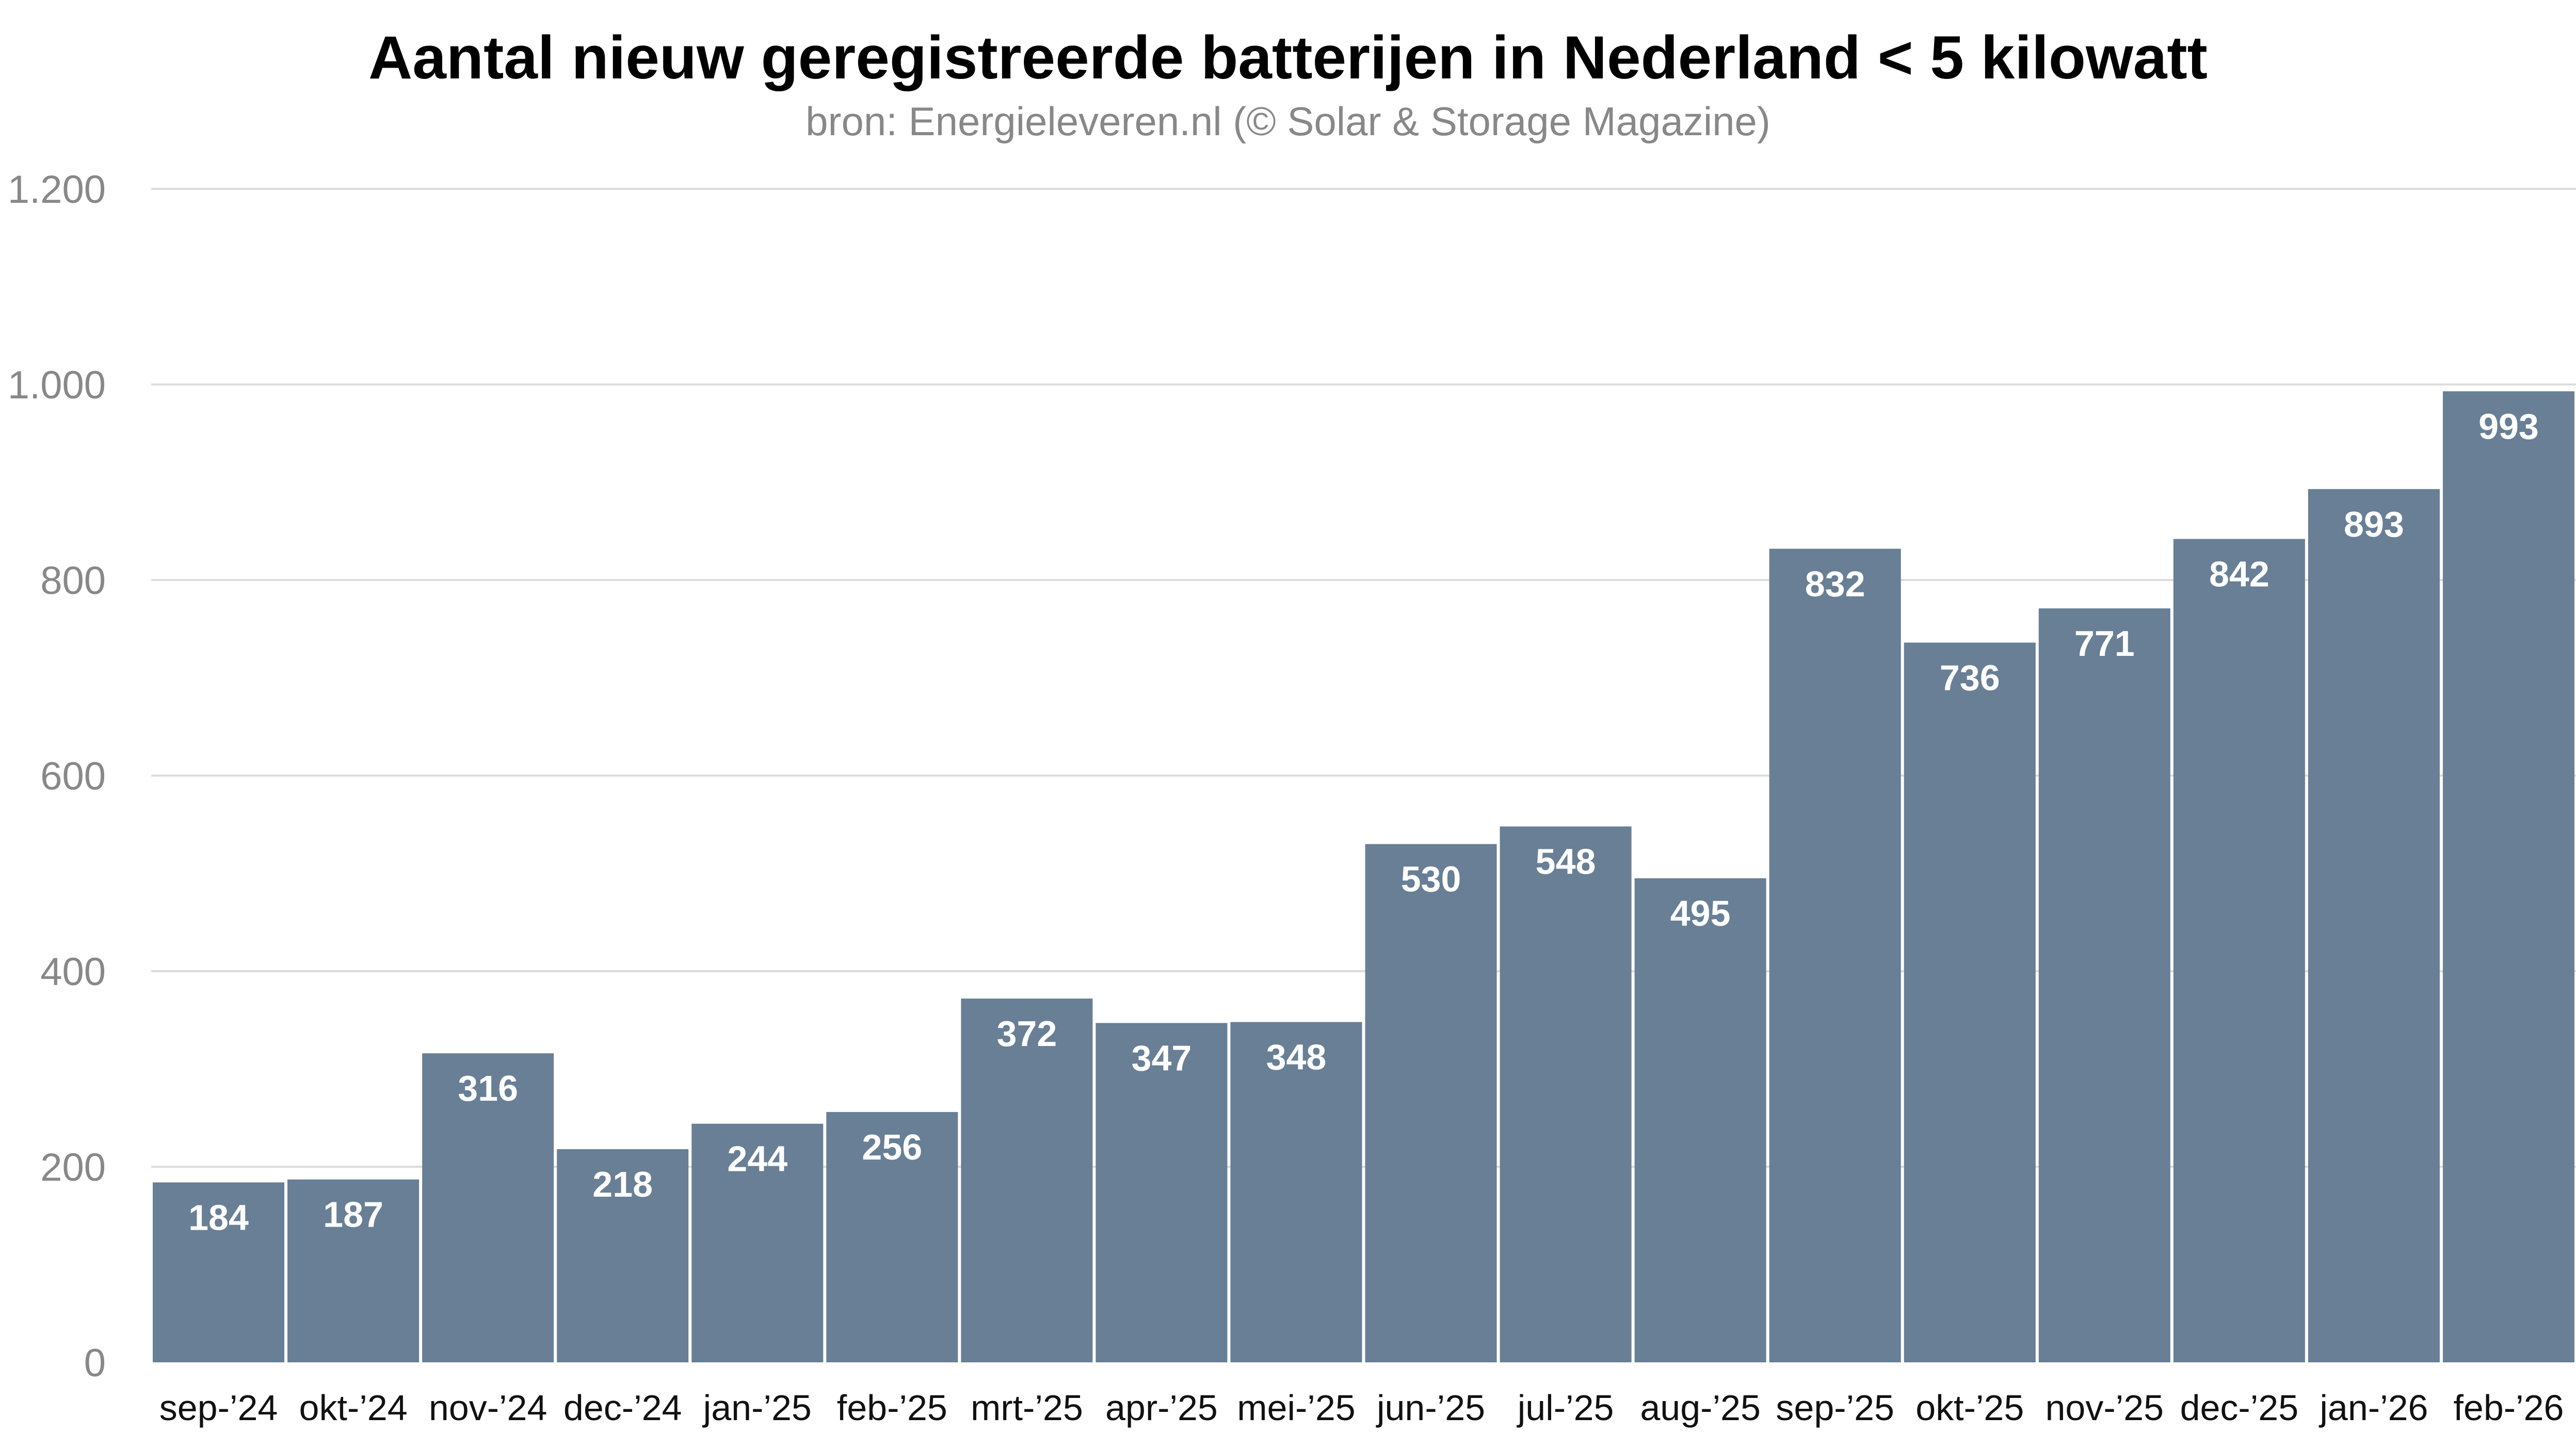  I want to click on y-tick-label: 800, so click(73, 581).